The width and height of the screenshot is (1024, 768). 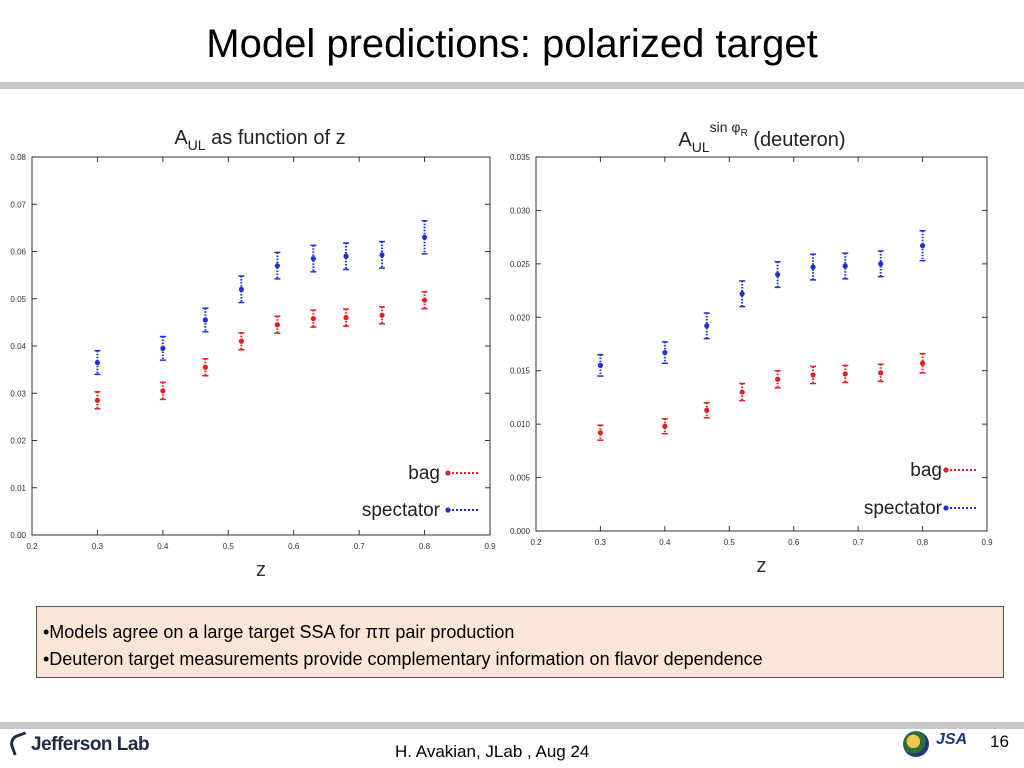 What do you see at coordinates (18, 346) in the screenshot?
I see `y-tick-label: 0.04` at bounding box center [18, 346].